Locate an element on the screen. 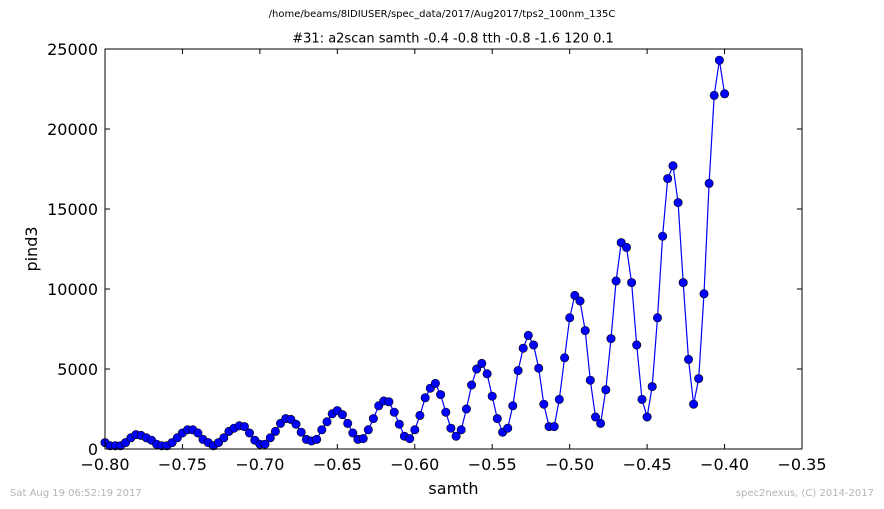 Image resolution: width=884 pixels, height=509 pixels. footer-timestamp: Sat Aug 19 06:52:19 2017 is located at coordinates (76, 493).